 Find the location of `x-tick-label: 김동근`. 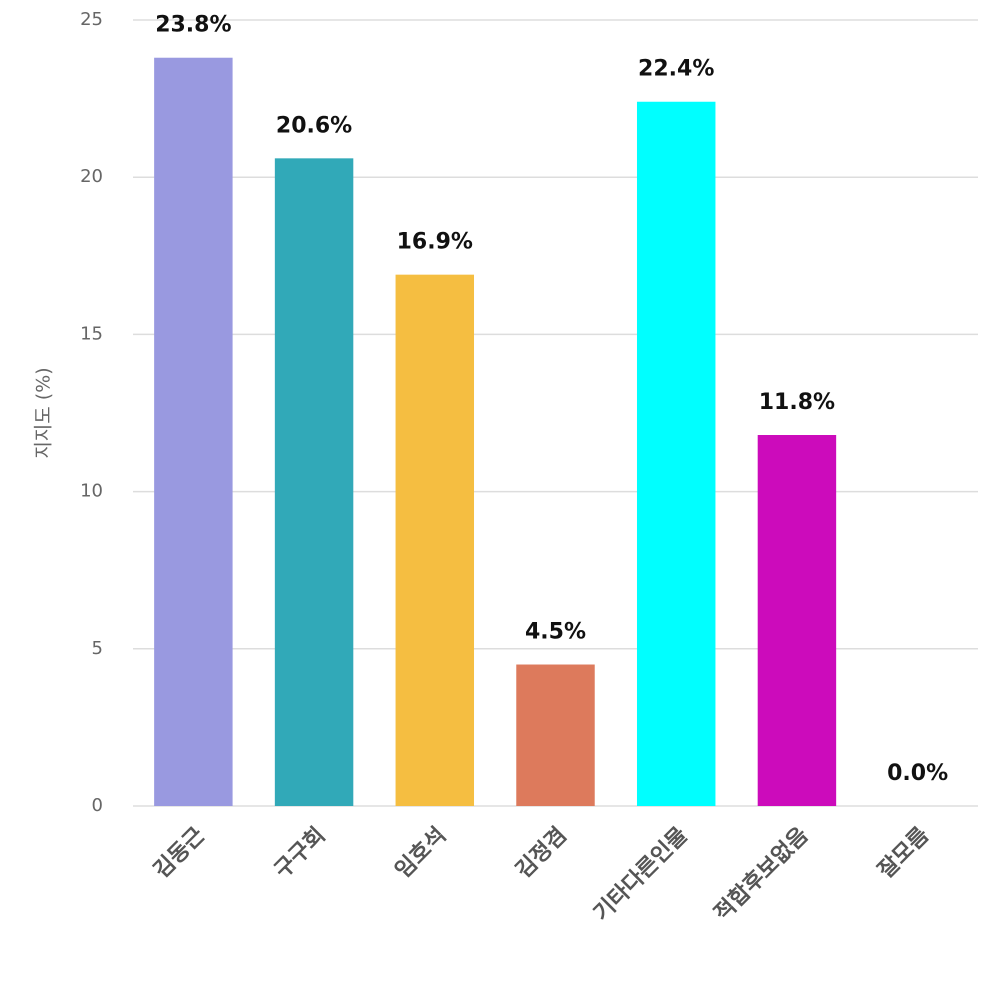

x-tick-label: 김동근 is located at coordinates (179, 853).